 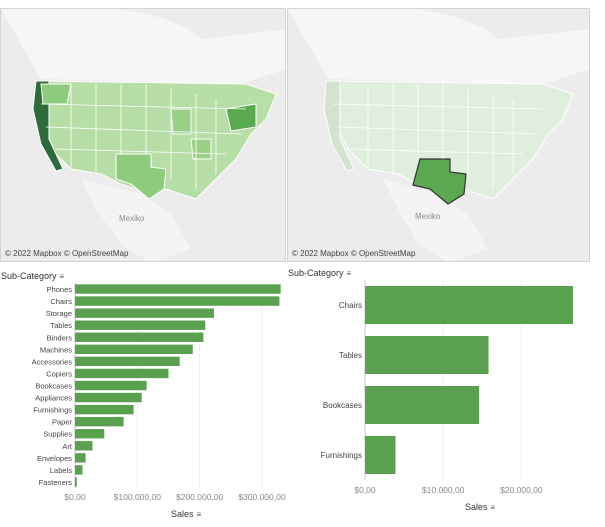 I want to click on category-label: Art, so click(x=67, y=446).